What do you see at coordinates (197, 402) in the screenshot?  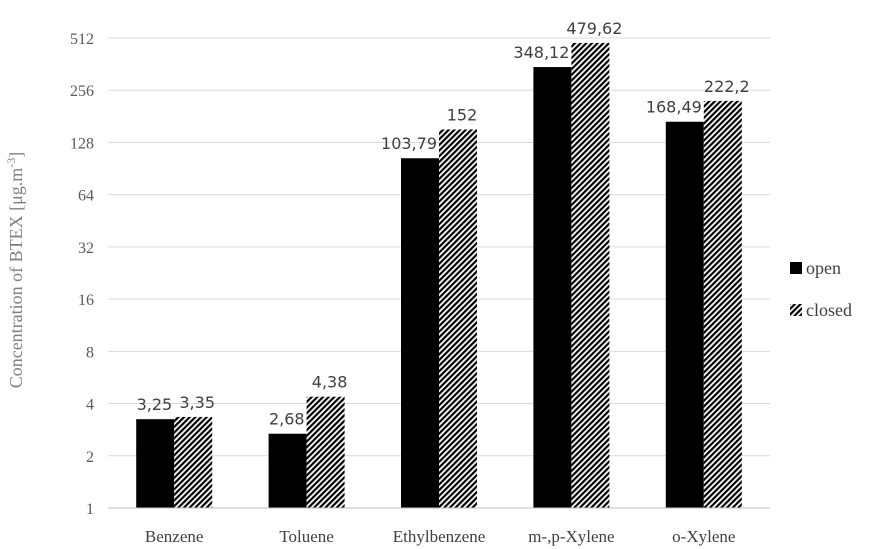 I see `data-label-closed-0: 3,35` at bounding box center [197, 402].